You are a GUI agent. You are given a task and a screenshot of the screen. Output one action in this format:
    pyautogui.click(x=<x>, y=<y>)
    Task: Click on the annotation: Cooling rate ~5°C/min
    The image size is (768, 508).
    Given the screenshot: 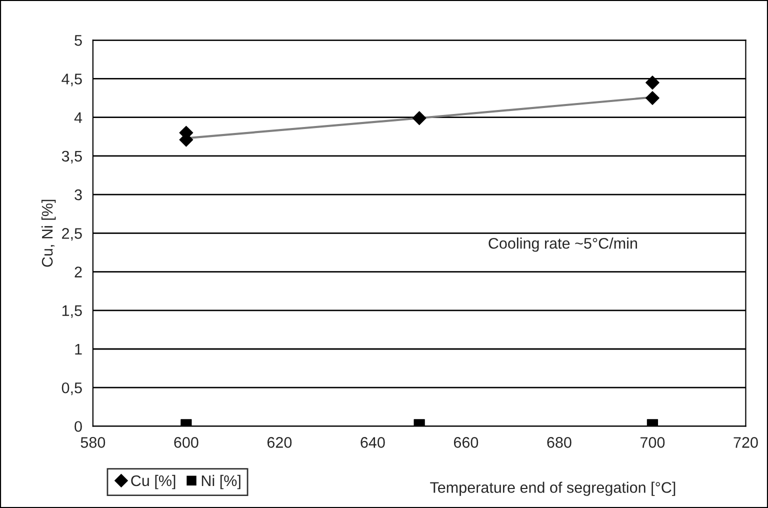 What is the action you would take?
    pyautogui.click(x=562, y=245)
    